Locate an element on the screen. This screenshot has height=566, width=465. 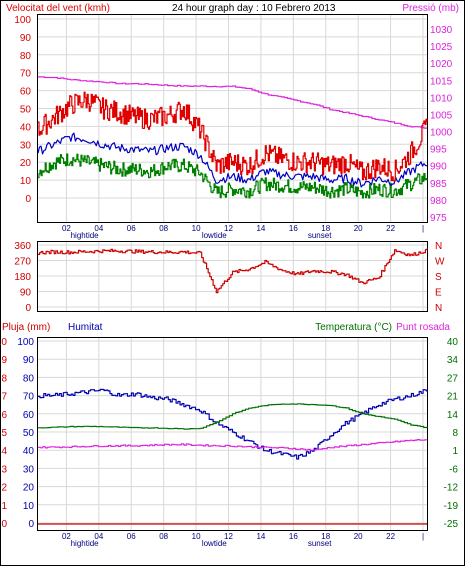
humidity-tick-label: 0 is located at coordinates (31, 524).